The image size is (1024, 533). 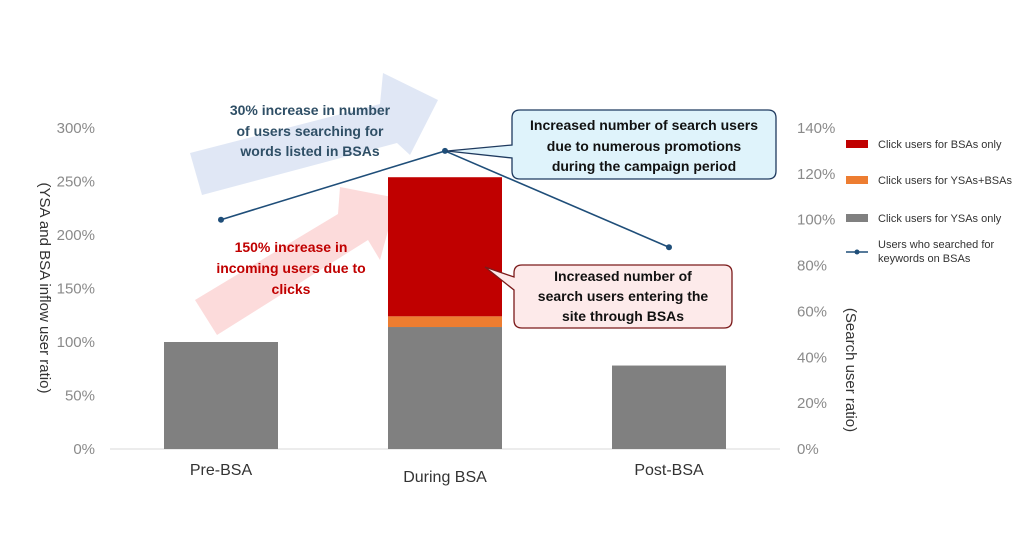 I want to click on legend-line-marker, so click(x=857, y=252).